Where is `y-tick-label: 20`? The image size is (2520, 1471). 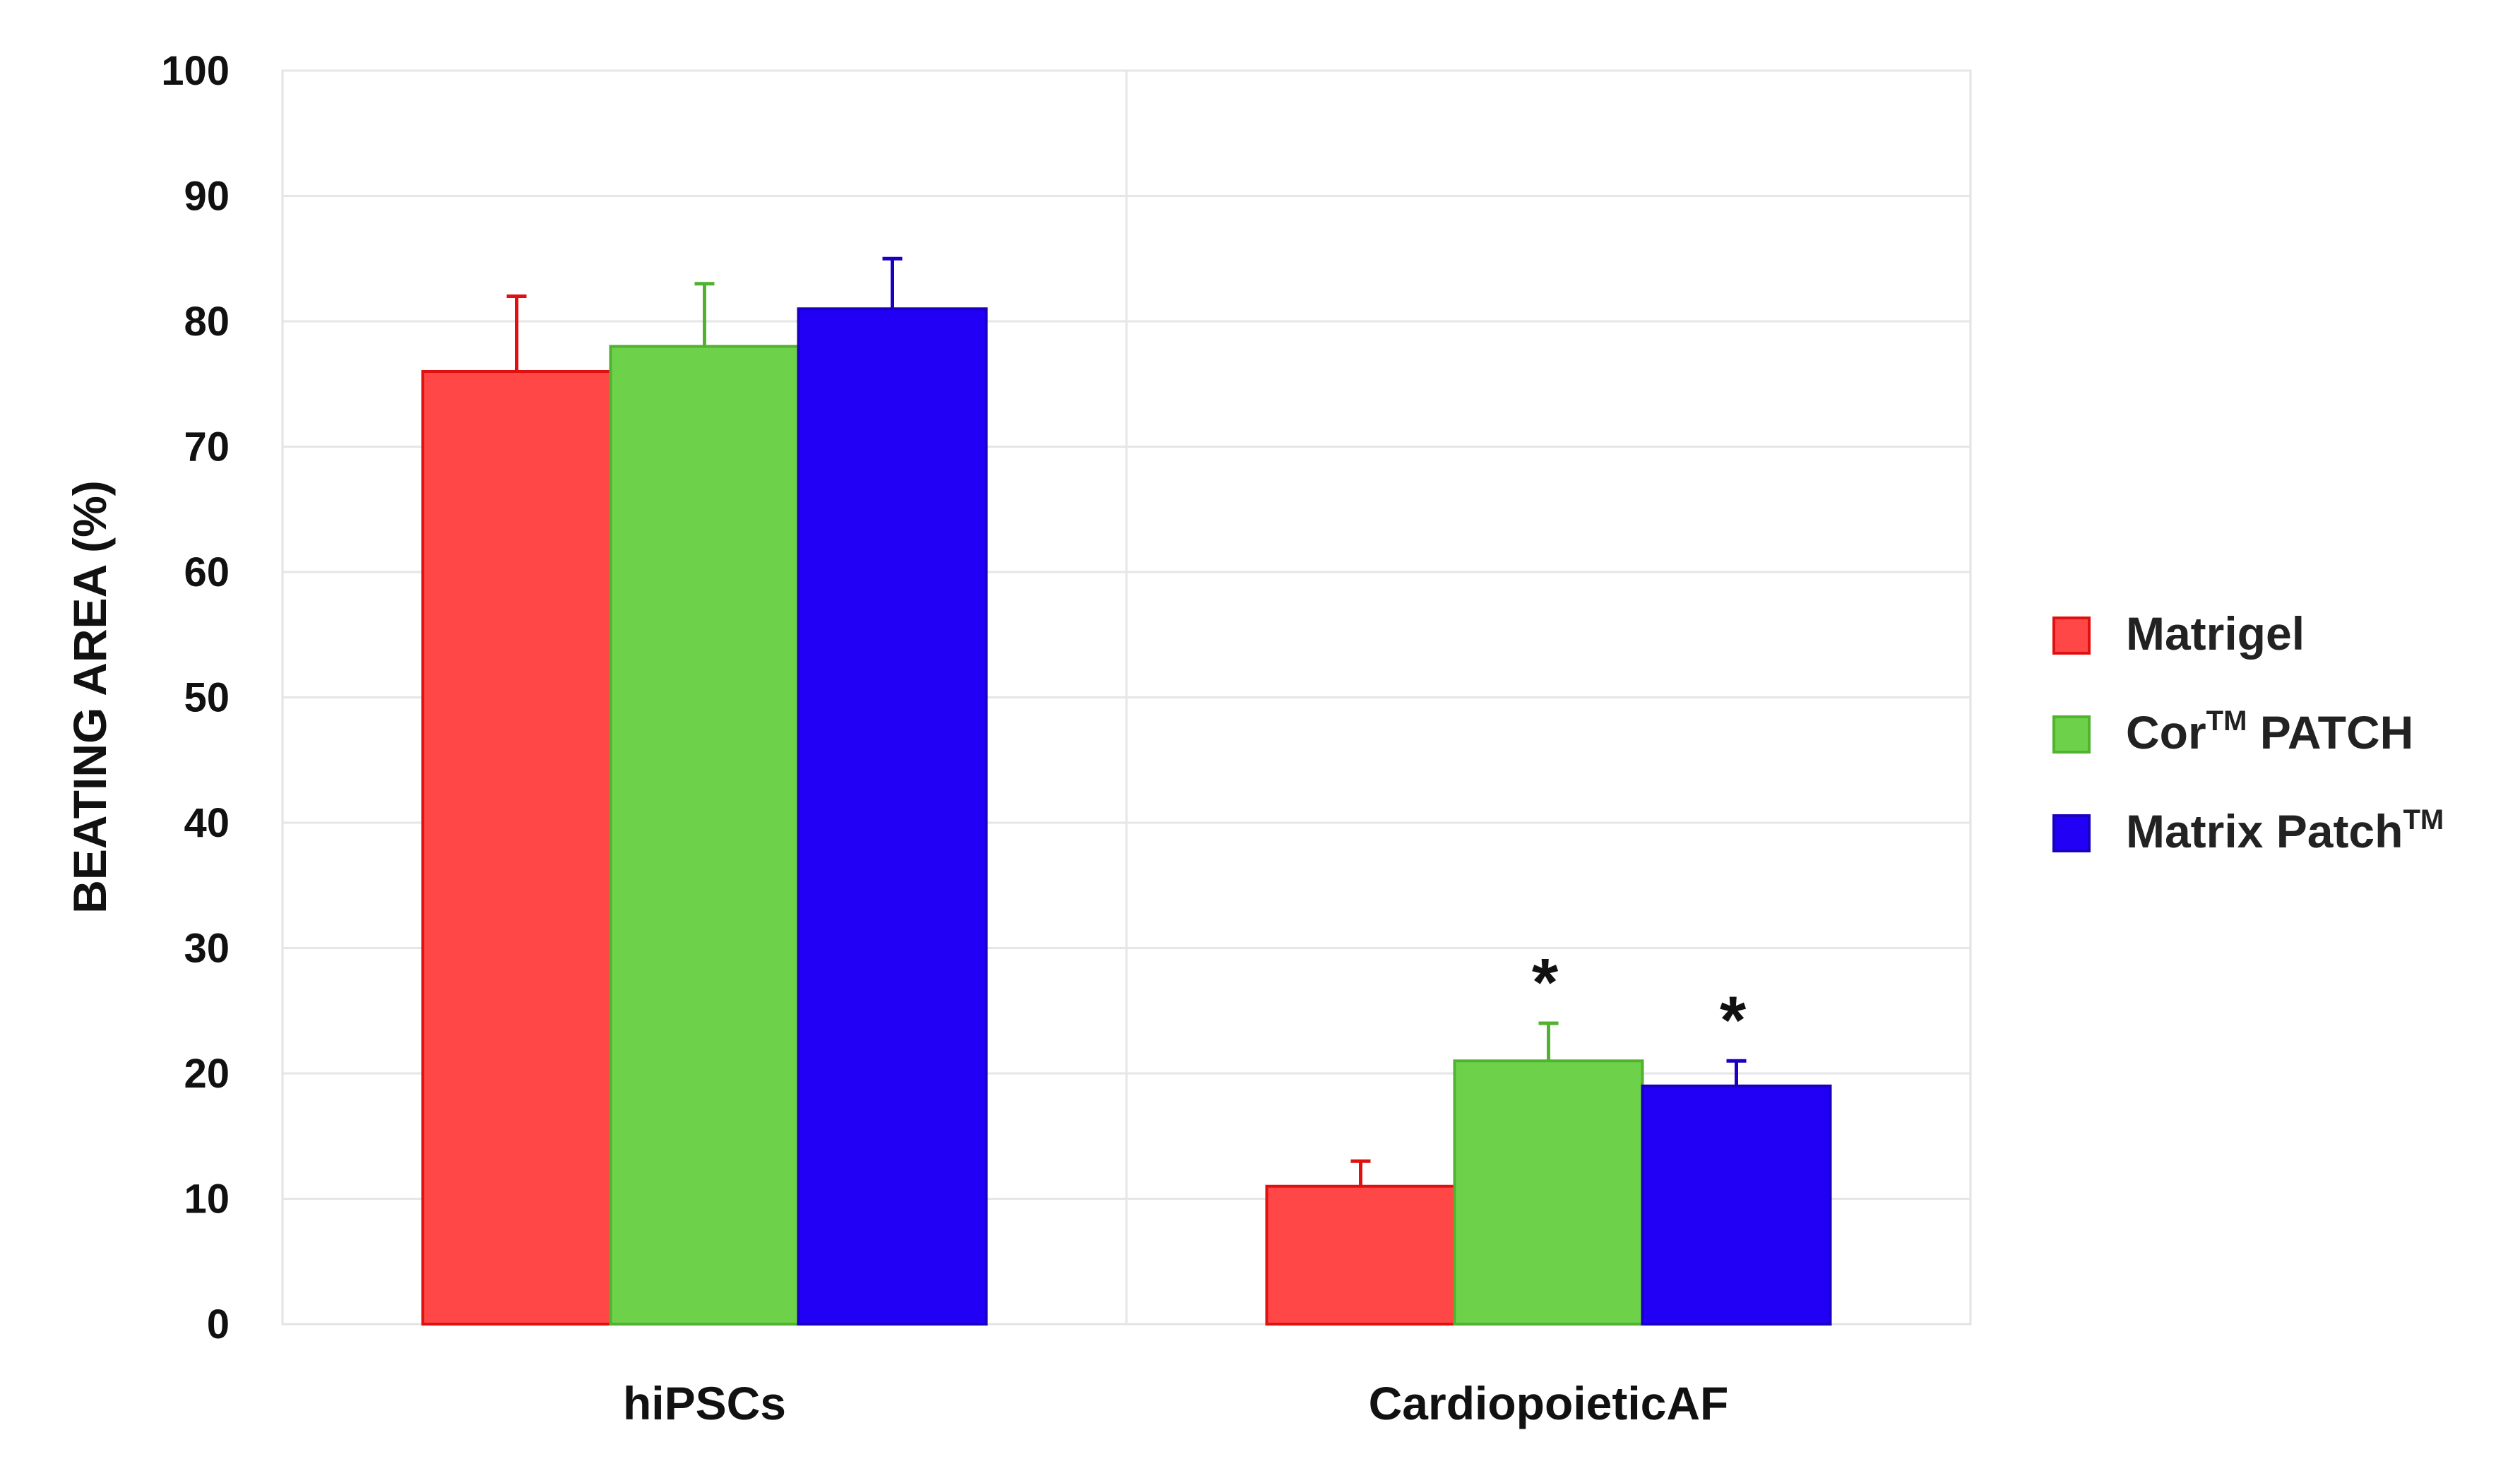 y-tick-label: 20 is located at coordinates (207, 1074).